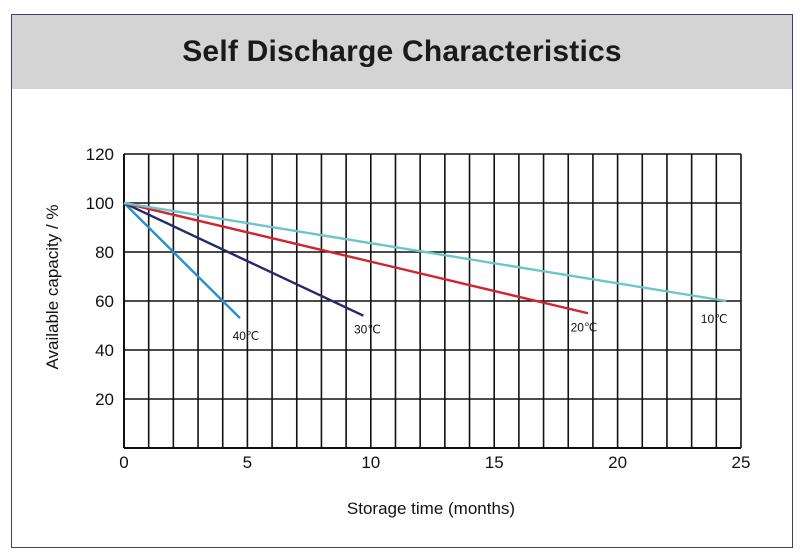  I want to click on x-tick-label: 20, so click(617, 462).